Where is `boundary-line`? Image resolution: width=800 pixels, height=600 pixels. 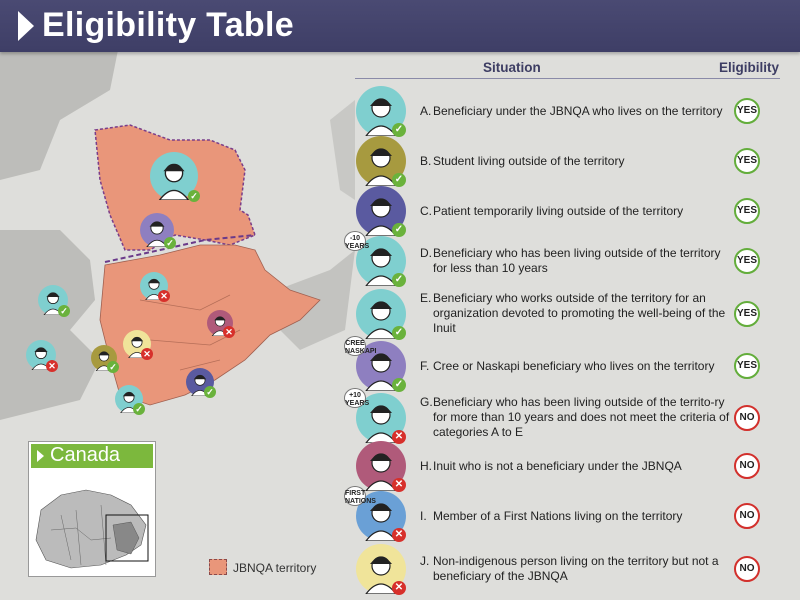
boundary-line is located at coordinates (180, 248).